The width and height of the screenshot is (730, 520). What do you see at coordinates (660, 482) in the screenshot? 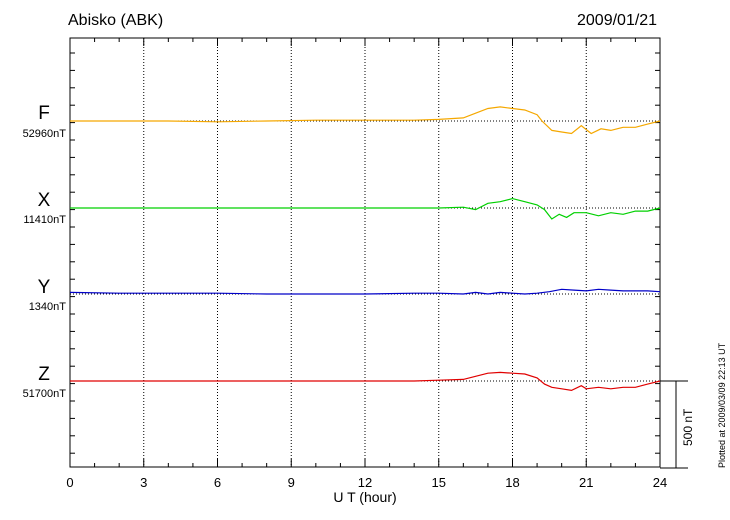
I see `x-tick-label: 24` at bounding box center [660, 482].